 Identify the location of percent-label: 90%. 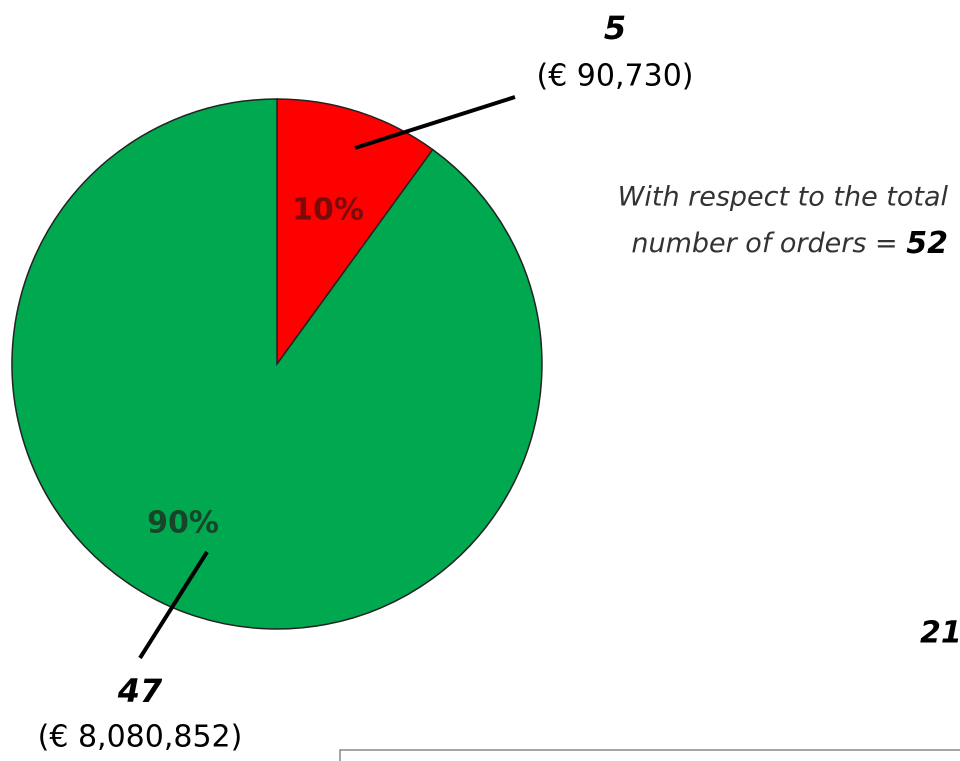
(183, 523).